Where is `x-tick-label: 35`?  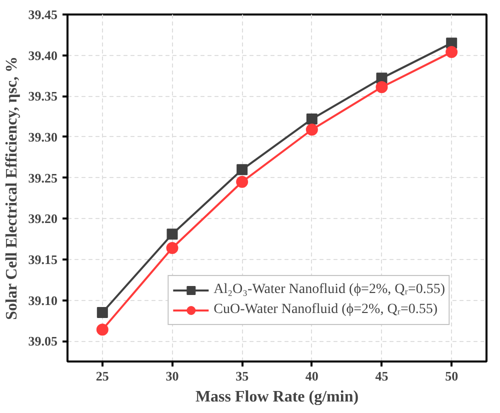 x-tick-label: 35 is located at coordinates (243, 376).